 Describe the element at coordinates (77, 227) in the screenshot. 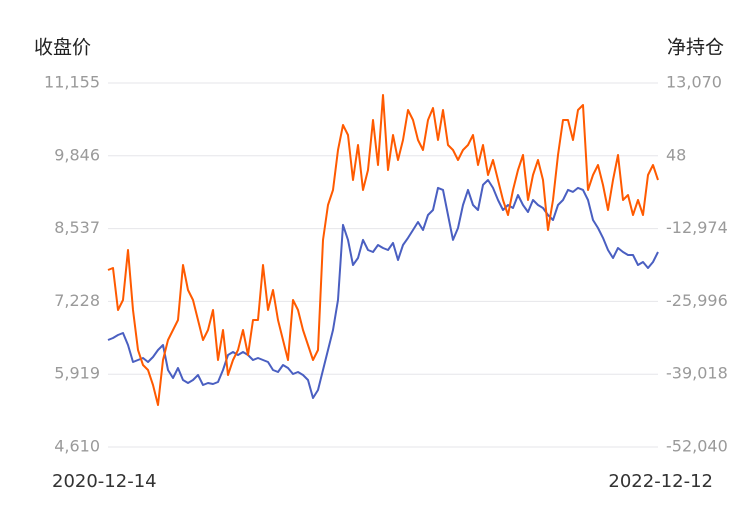

I see `y-tick-label: 8,537` at that location.